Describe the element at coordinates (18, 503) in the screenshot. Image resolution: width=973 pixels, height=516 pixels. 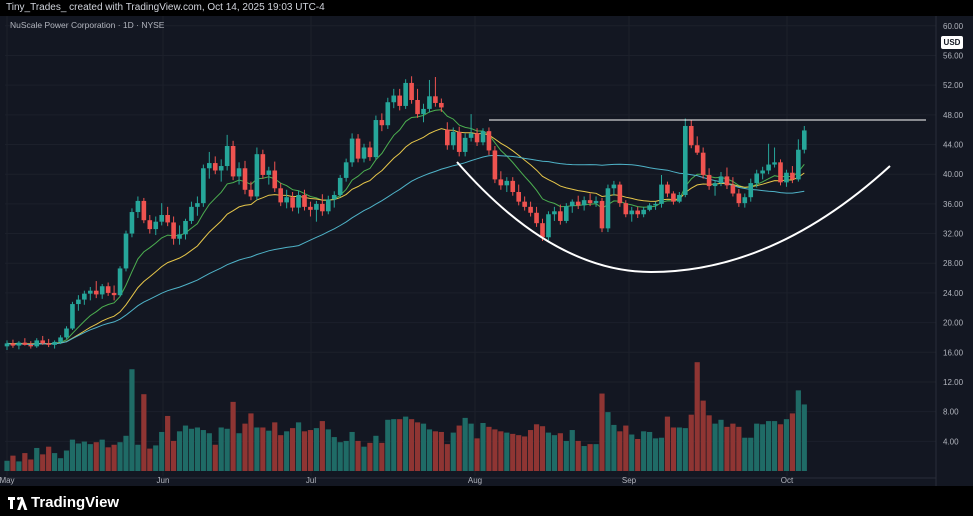
I see `tradingview-icon` at that location.